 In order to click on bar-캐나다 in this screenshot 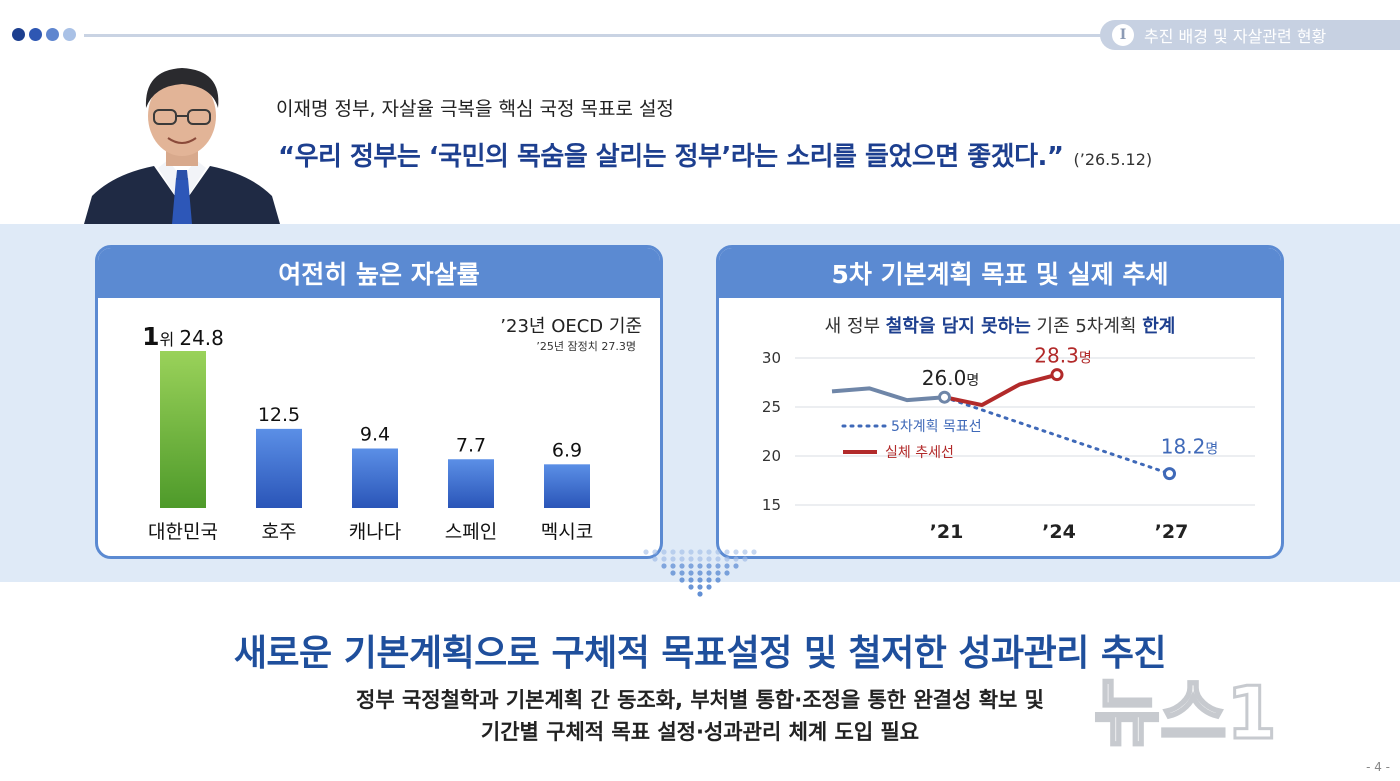, I will do `click(375, 478)`.